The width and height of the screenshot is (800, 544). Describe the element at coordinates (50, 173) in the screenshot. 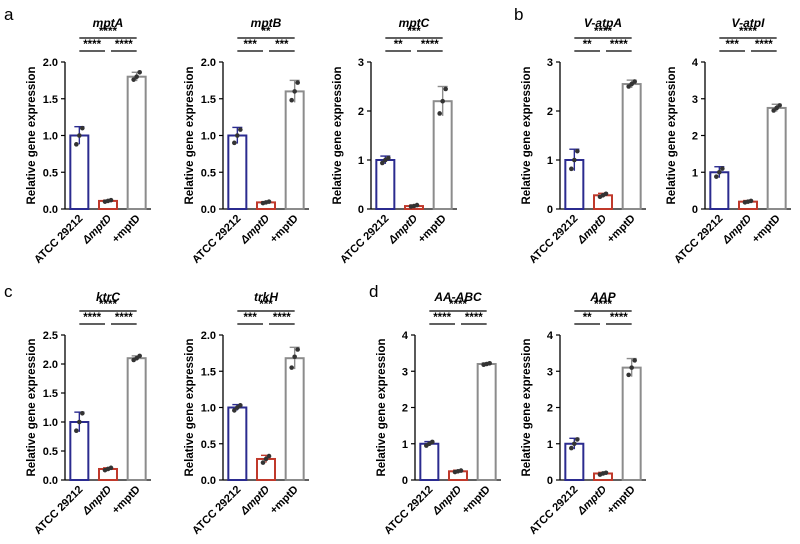

I see `y-tick-label: 0.5` at that location.